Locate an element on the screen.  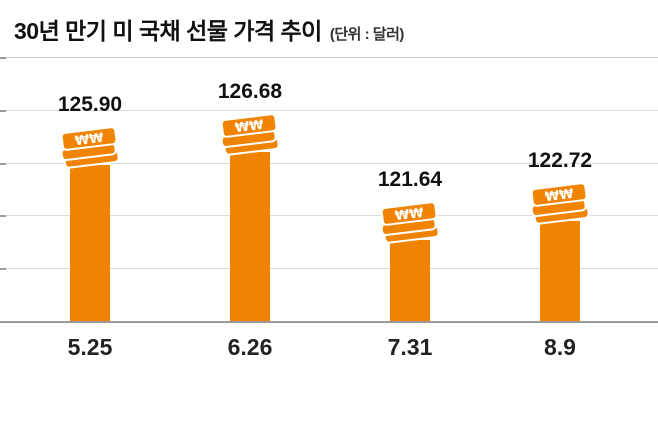
bar-group: 126.68 ₩₩ is located at coordinates (250, 200).